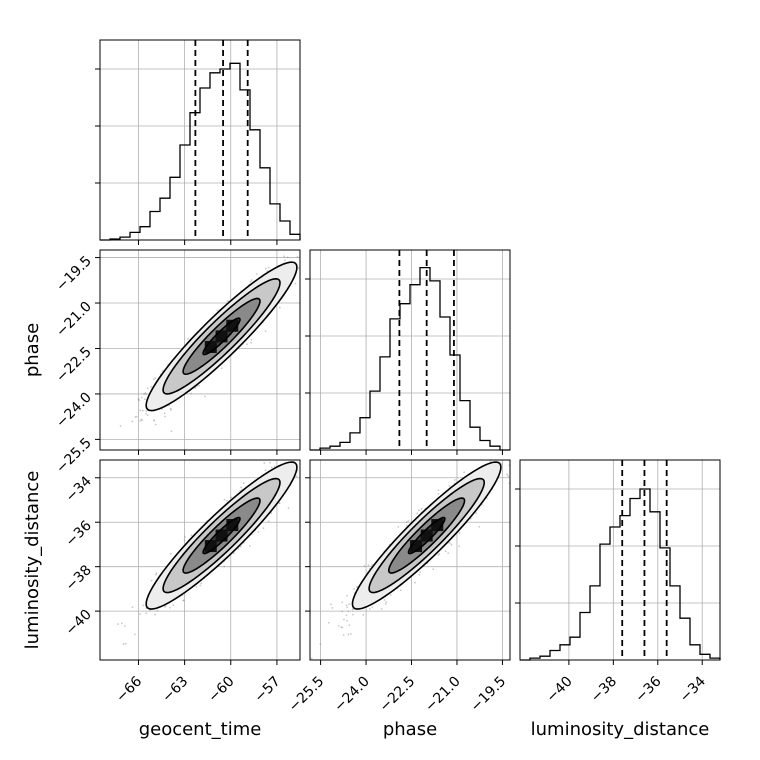  I want to click on y-axis-title-phase: phase, so click(32, 350).